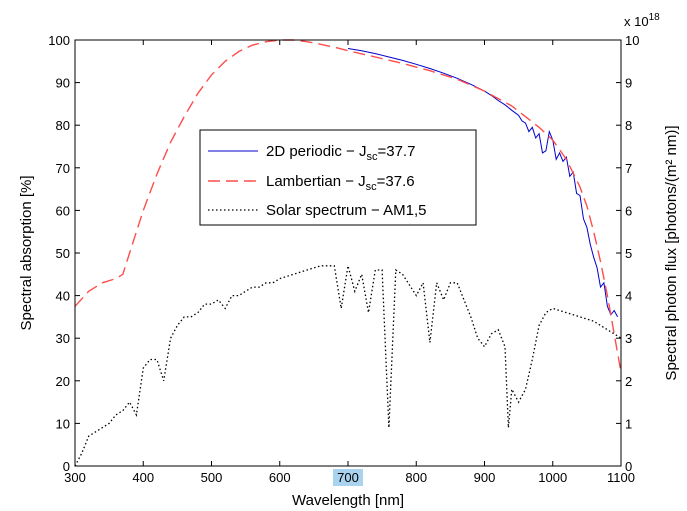 This screenshot has height=511, width=687. I want to click on y-left-tick-label: 30, so click(63, 338).